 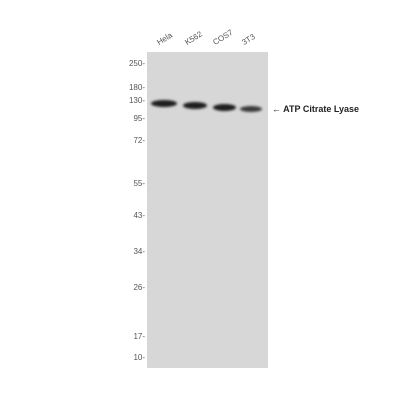 What do you see at coordinates (136, 100) in the screenshot?
I see `marker-130: 130-` at bounding box center [136, 100].